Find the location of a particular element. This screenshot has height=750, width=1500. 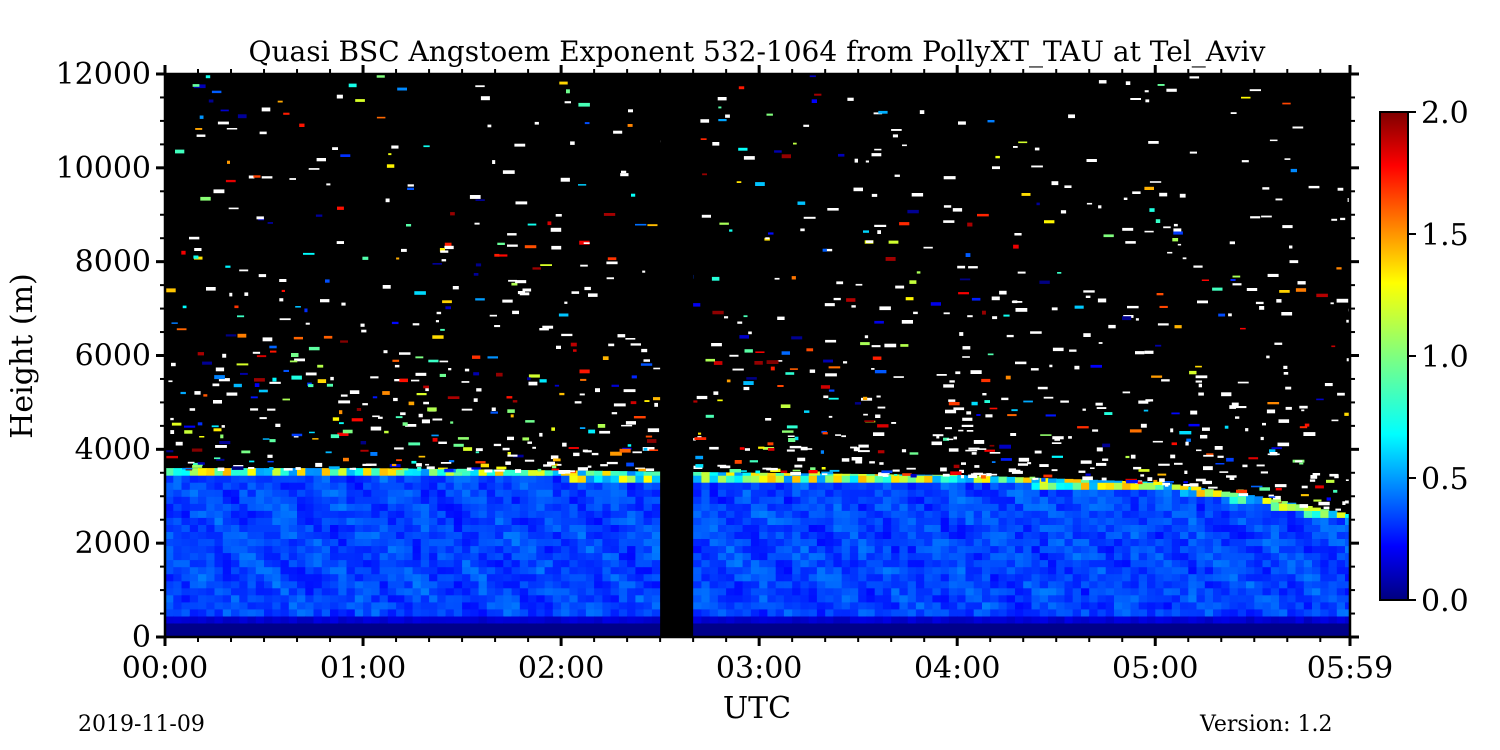

colorbar: 0.00.51.01.52.0 is located at coordinates (1424, 357).